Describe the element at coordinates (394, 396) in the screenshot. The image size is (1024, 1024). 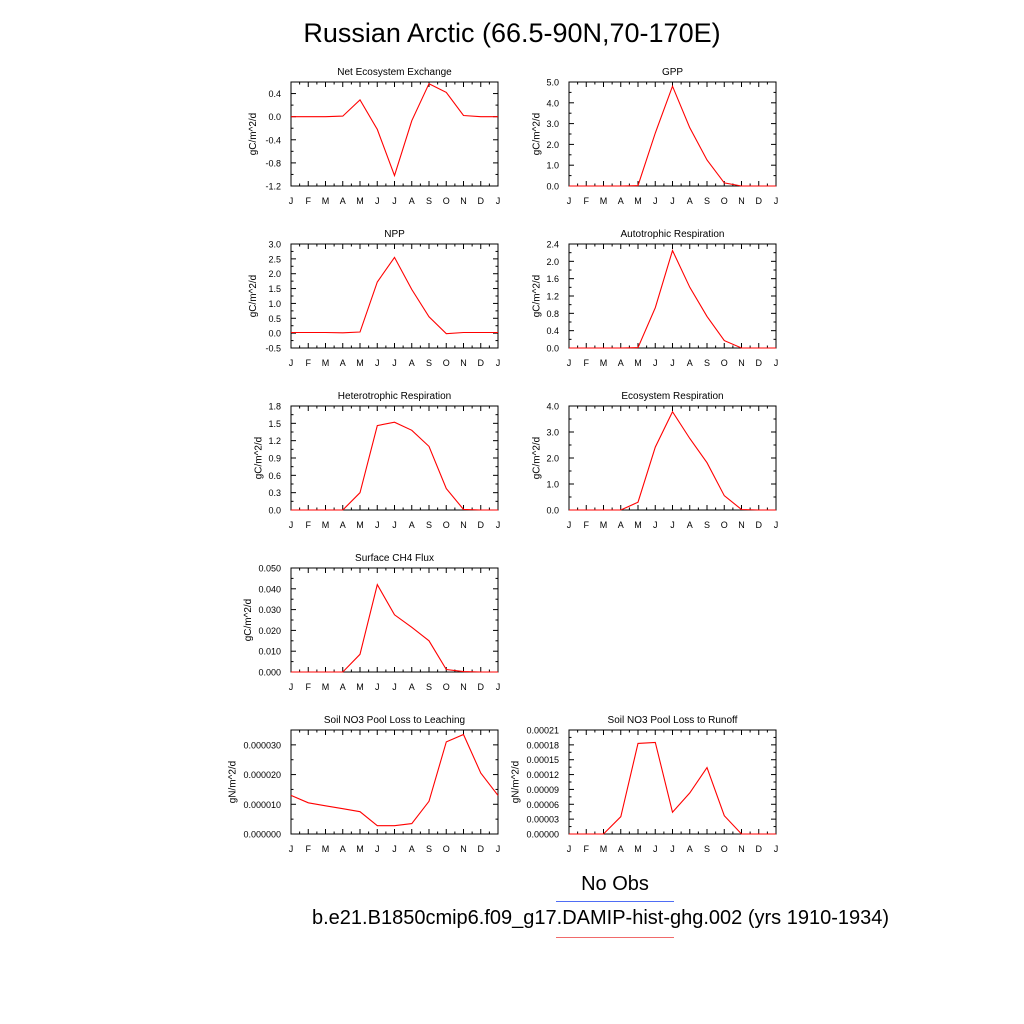
I see `panel-title: Heterotrophic Respiration` at that location.